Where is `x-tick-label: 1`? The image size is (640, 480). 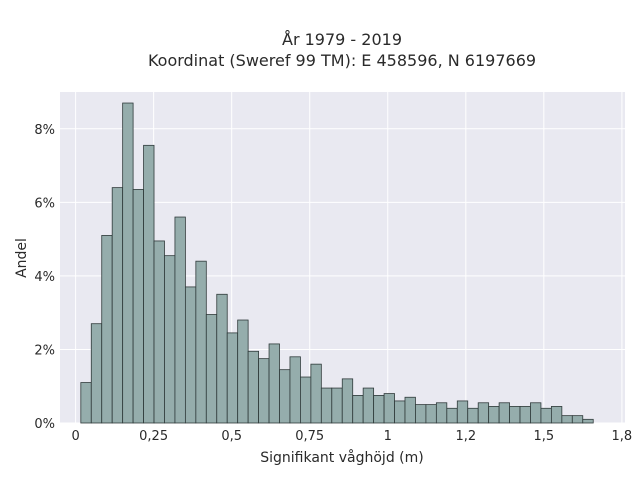 x-tick-label: 1 is located at coordinates (388, 436).